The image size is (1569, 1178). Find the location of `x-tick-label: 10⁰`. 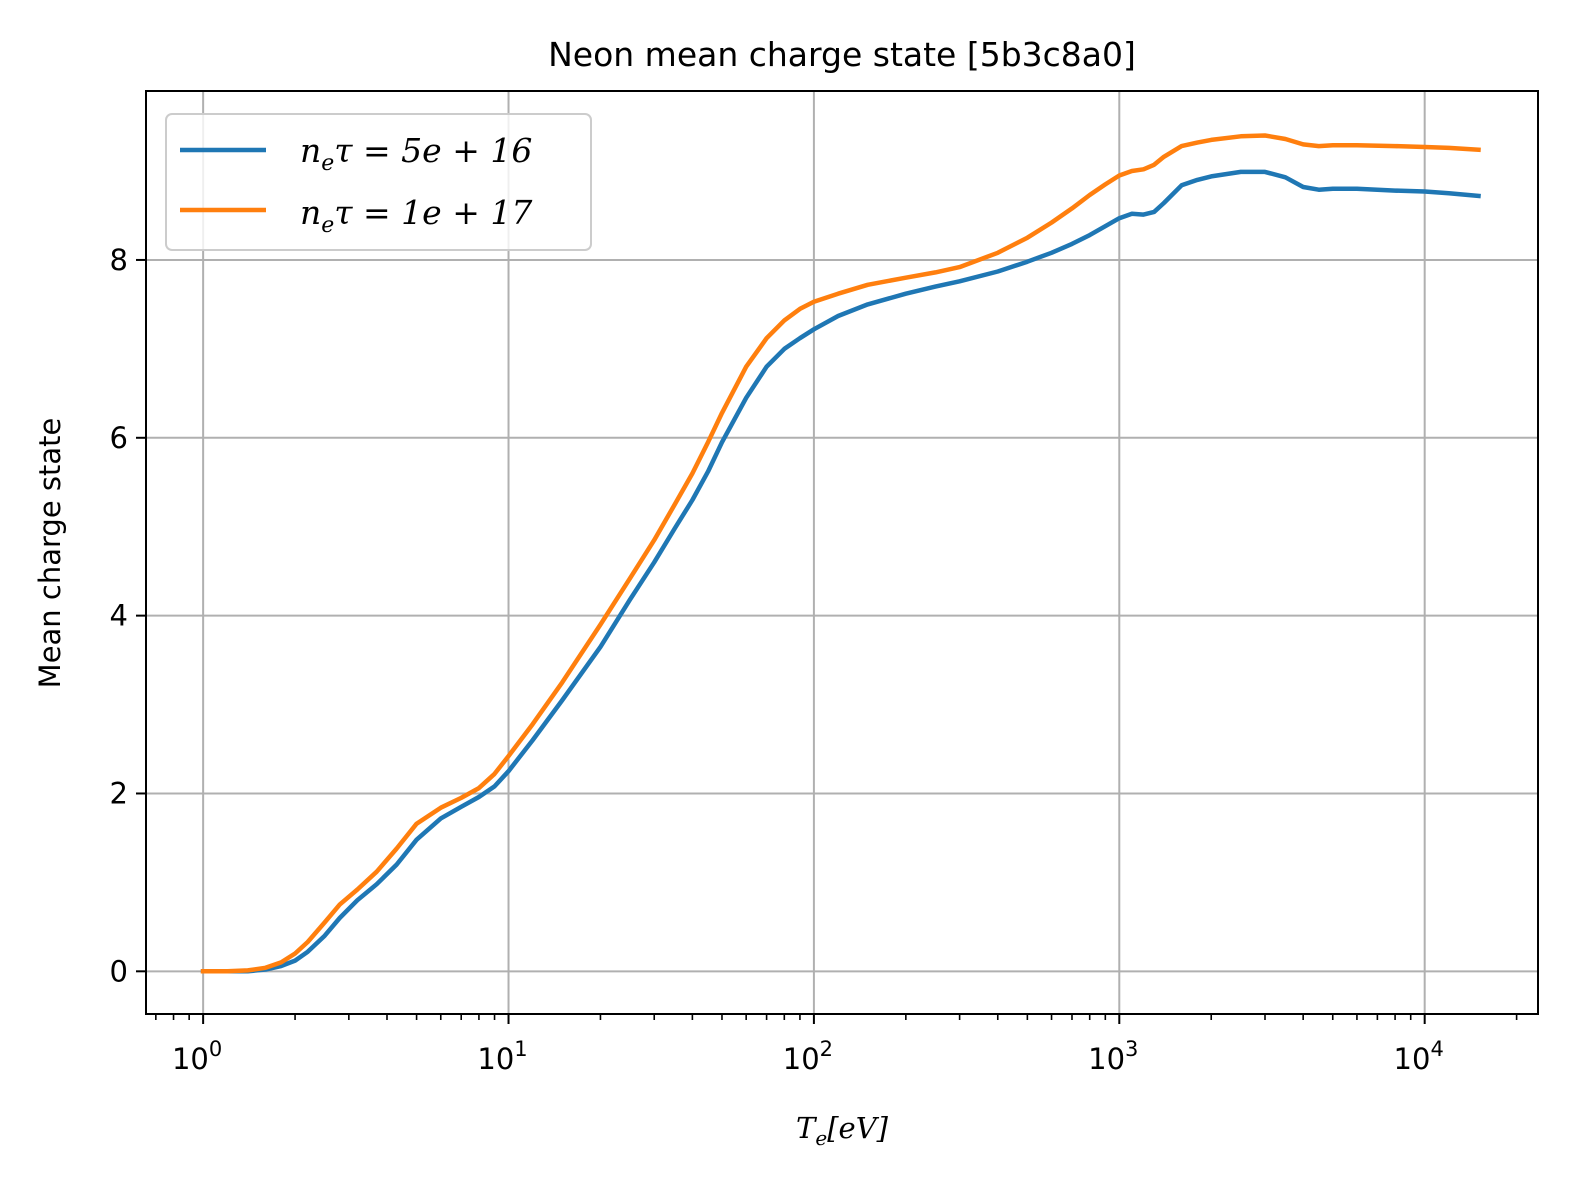

x-tick-label: 10⁰ is located at coordinates (197, 1056).